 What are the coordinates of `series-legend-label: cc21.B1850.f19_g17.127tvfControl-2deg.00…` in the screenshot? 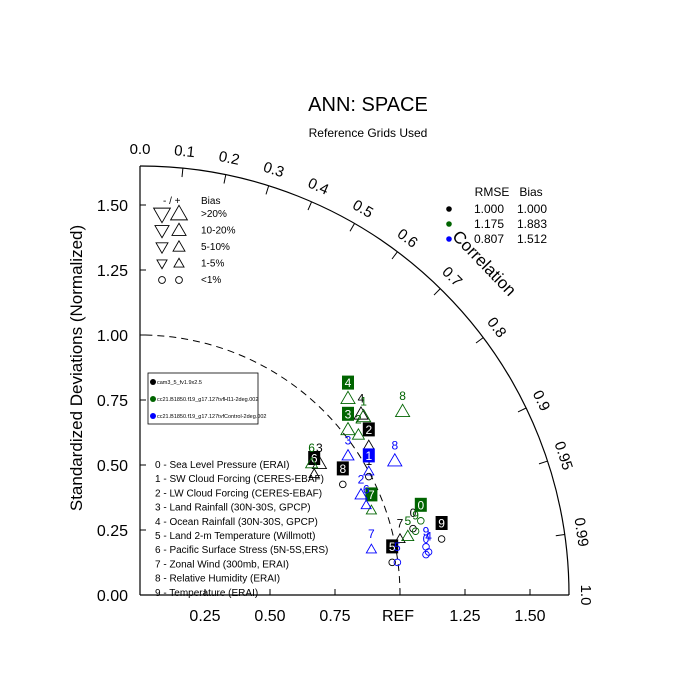 It's located at (211, 417).